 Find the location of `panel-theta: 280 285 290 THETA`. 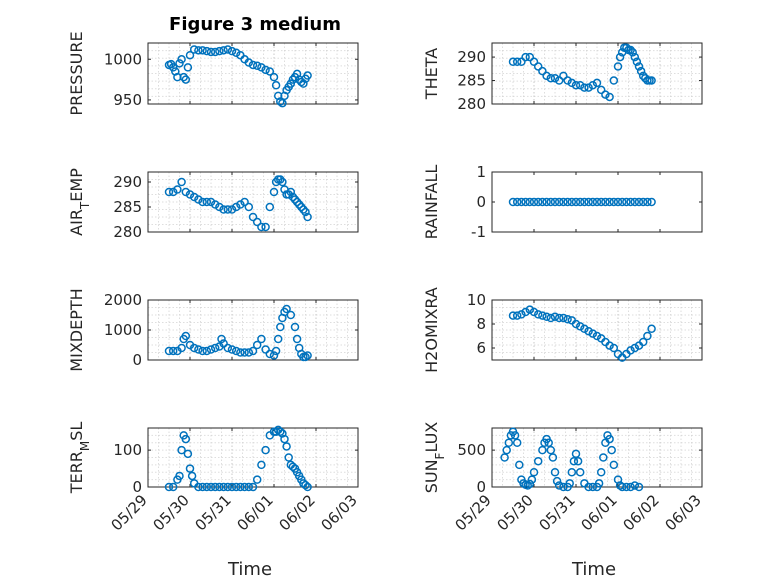

panel-theta: 280 285 290 THETA is located at coordinates (562, 77).